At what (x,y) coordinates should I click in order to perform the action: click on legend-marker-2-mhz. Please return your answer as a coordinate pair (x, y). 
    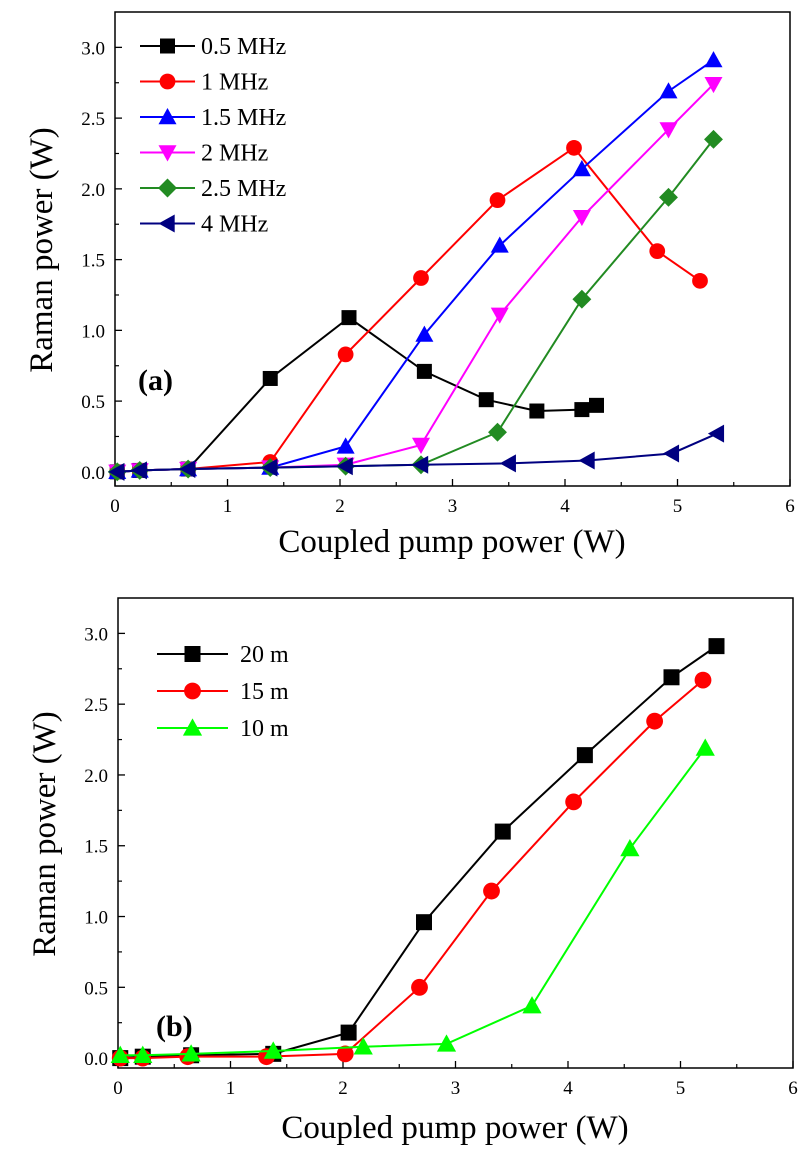
    Looking at the image, I should click on (167, 153).